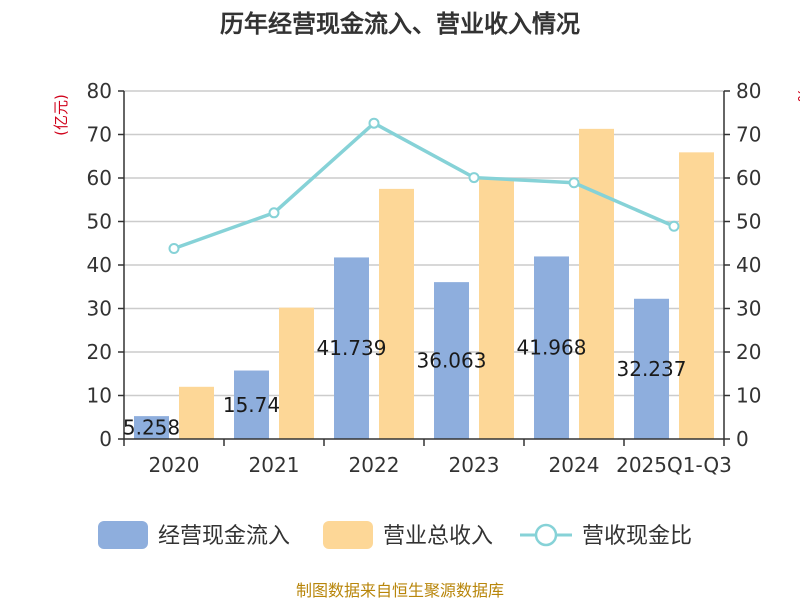  I want to click on y-left-tick-label: 50, so click(99, 222).